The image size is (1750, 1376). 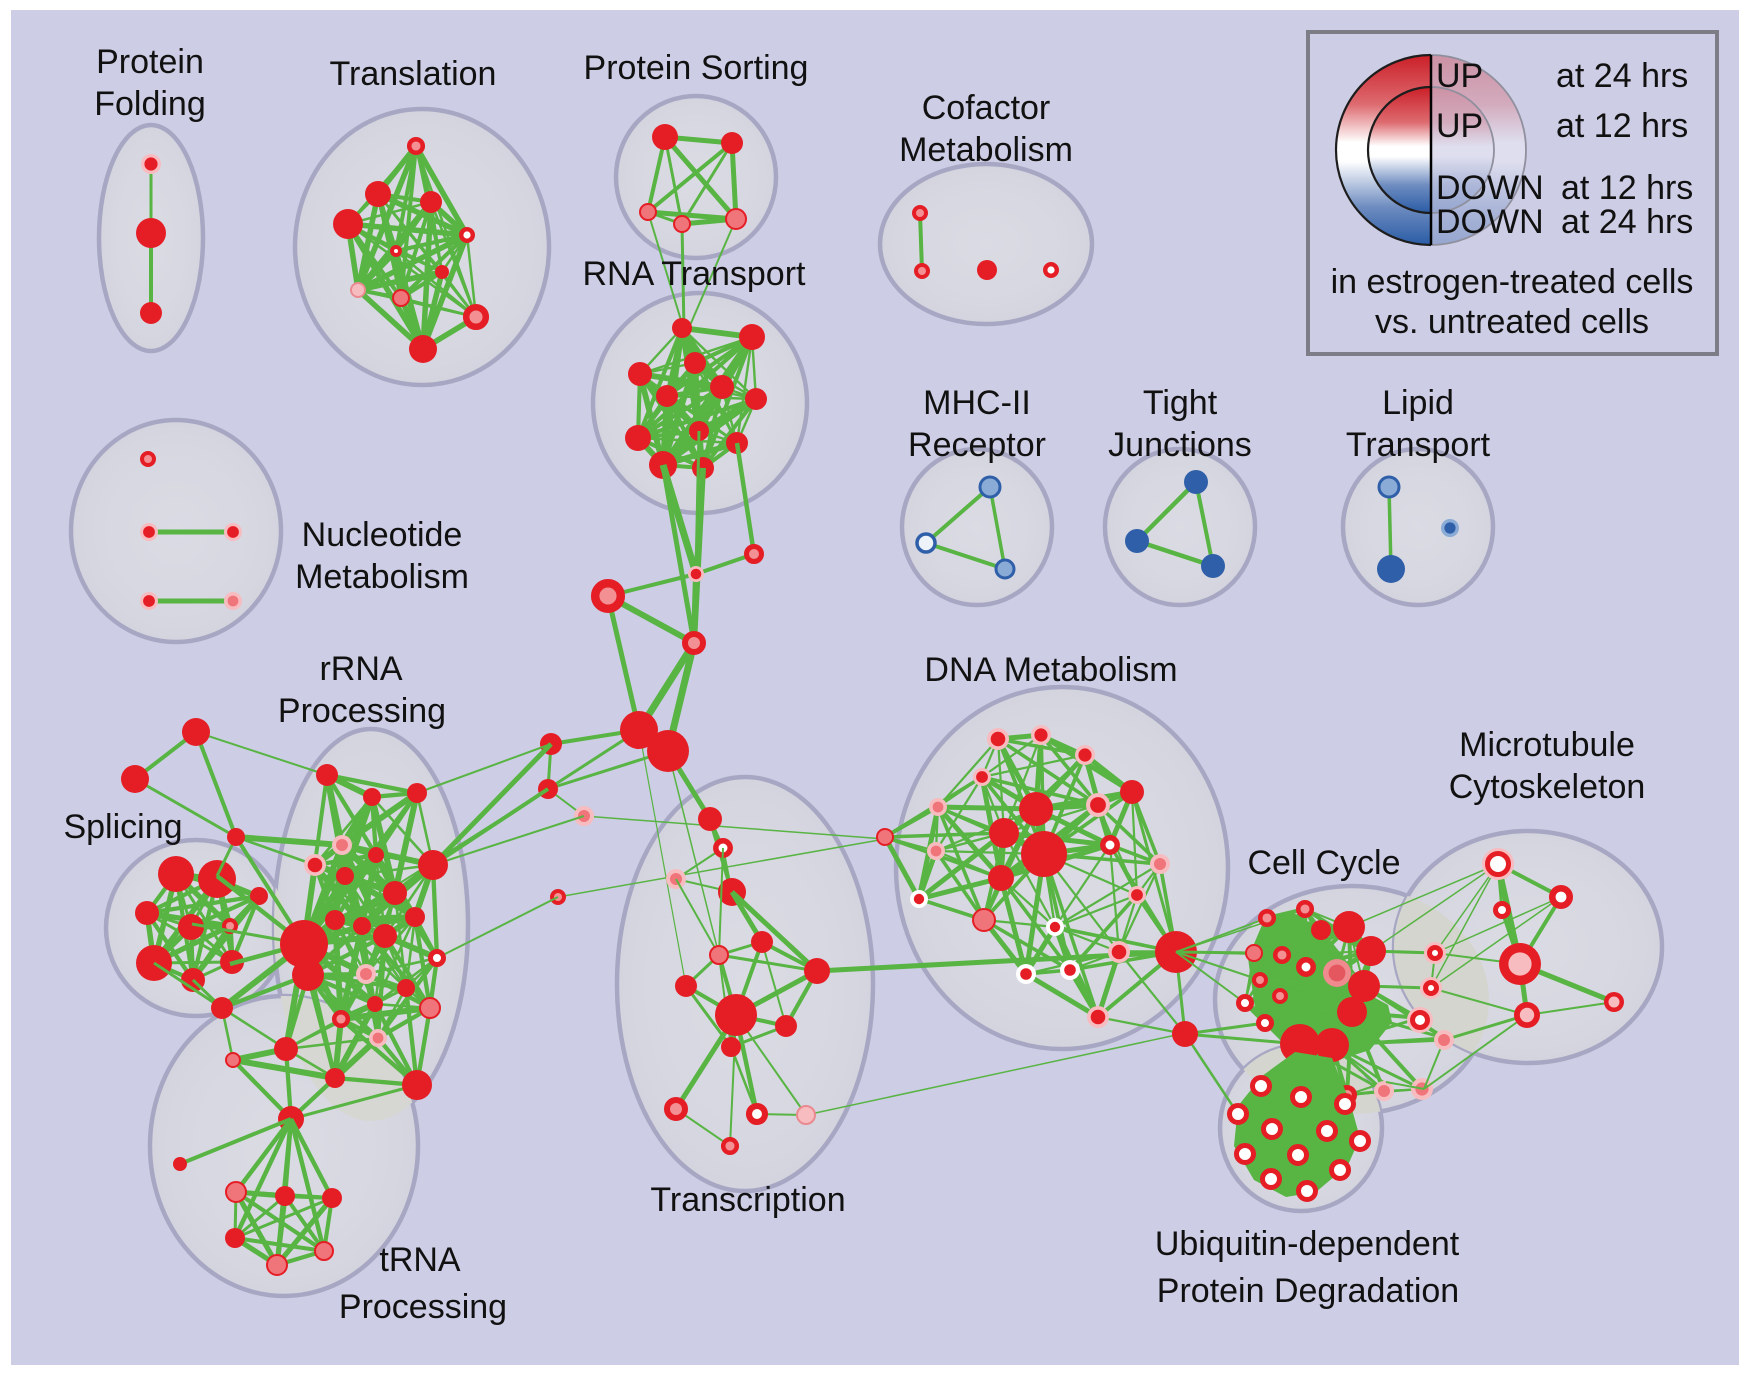 What do you see at coordinates (1180, 445) in the screenshot?
I see `svg-text: Junctions` at bounding box center [1180, 445].